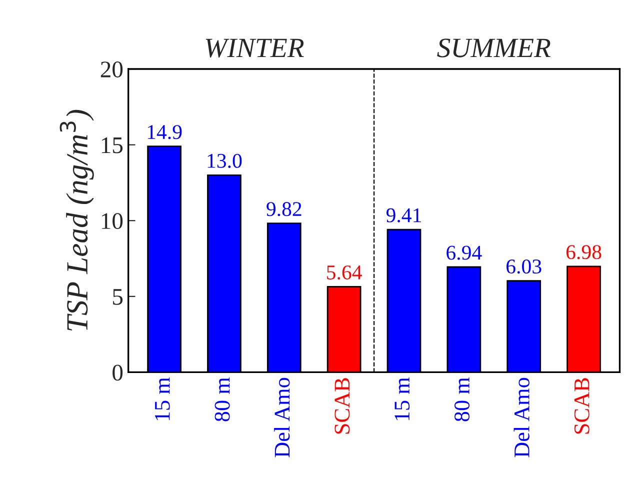  What do you see at coordinates (118, 297) in the screenshot?
I see `y-tick-label: 5` at bounding box center [118, 297].